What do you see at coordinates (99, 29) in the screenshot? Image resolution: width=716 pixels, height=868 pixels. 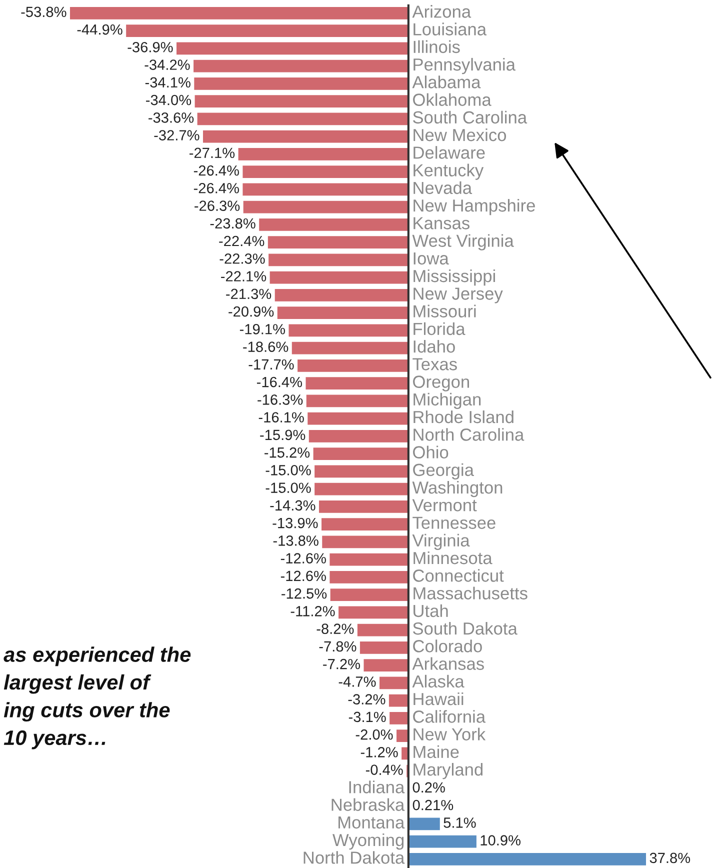 I see `data-label: -44.9%` at bounding box center [99, 29].